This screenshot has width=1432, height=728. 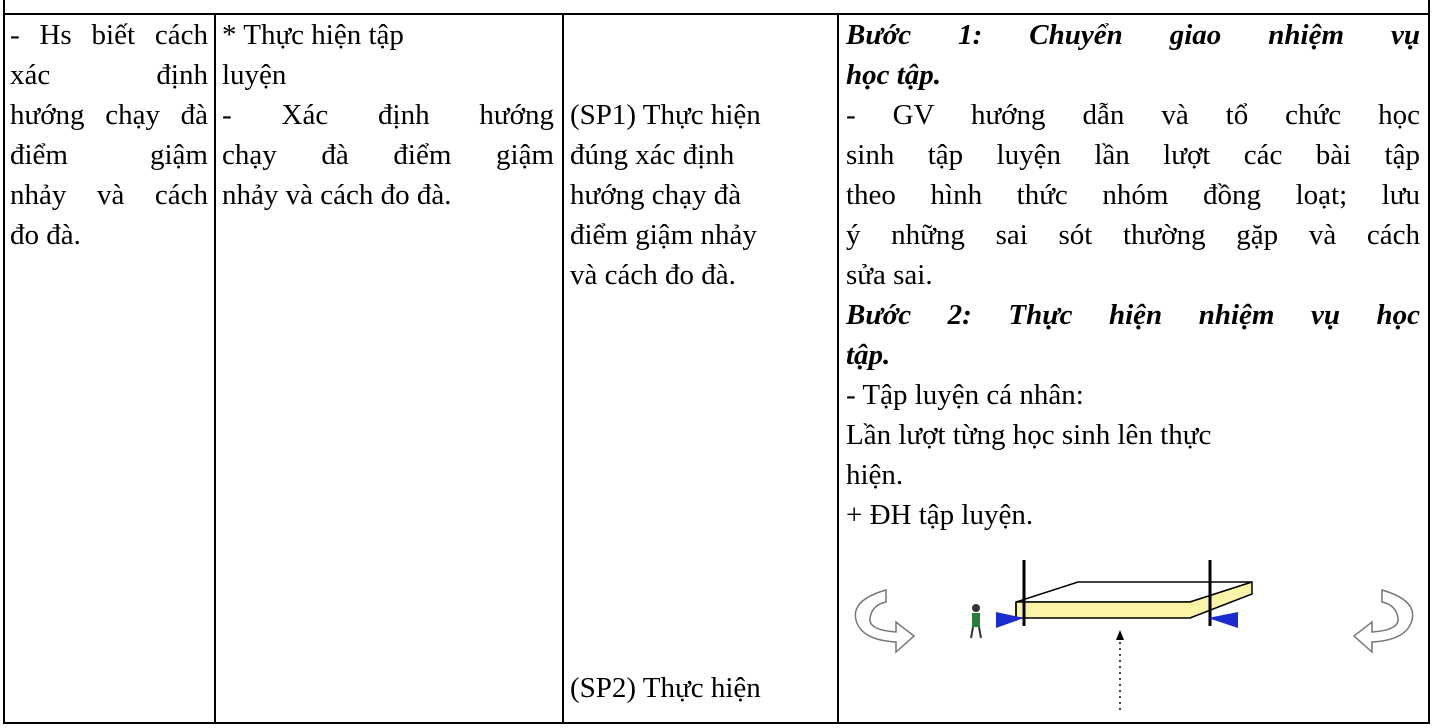 What do you see at coordinates (965, 395) in the screenshot?
I see `text-line: - Tập luyện cá nhân:` at bounding box center [965, 395].